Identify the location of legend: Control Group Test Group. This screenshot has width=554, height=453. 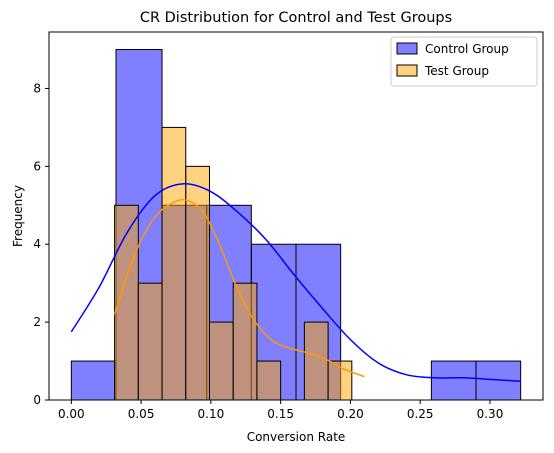
(464, 61).